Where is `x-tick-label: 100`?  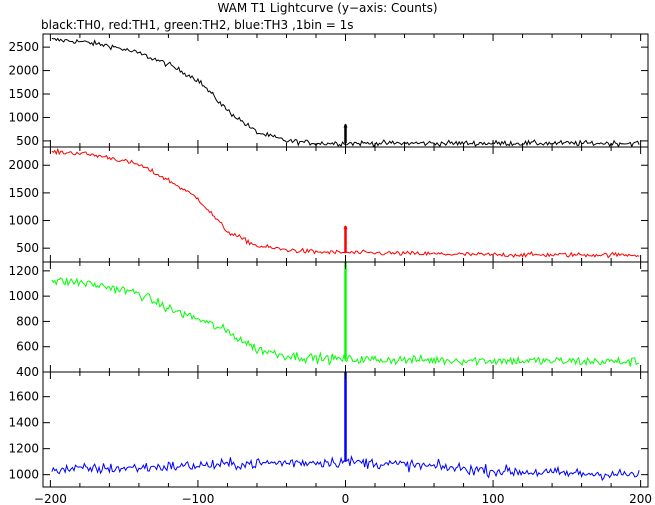 x-tick-label: 100 is located at coordinates (493, 498).